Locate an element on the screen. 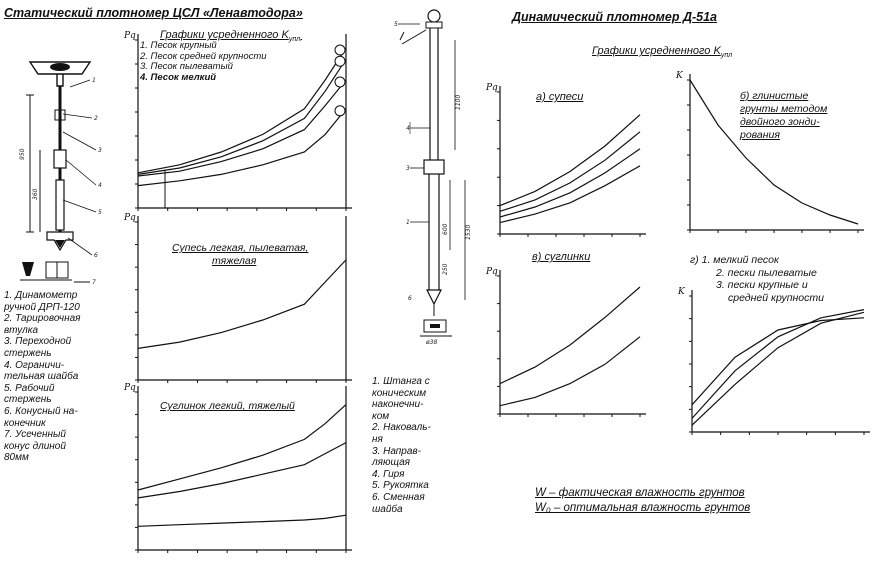  chart-a-title: а) супеси is located at coordinates (560, 97).